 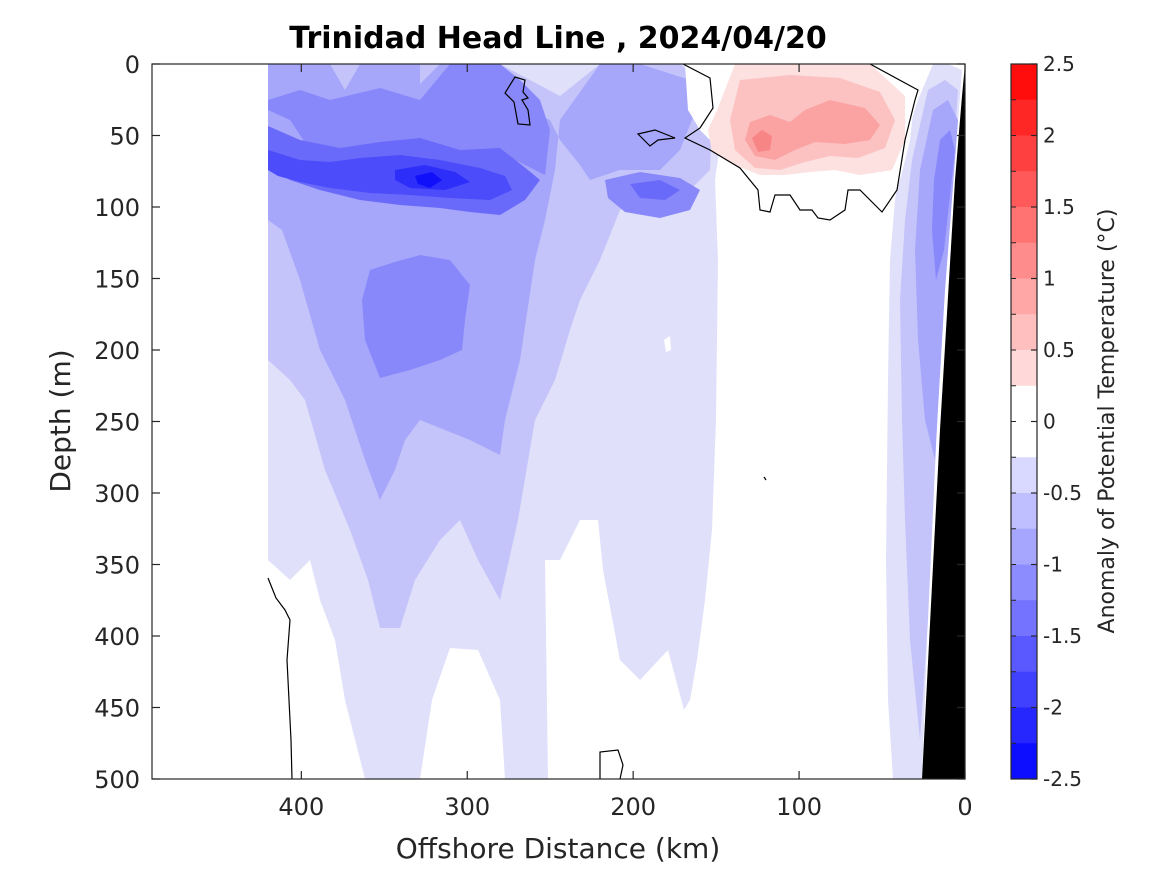 What do you see at coordinates (117, 280) in the screenshot?
I see `y-tick-label: 150` at bounding box center [117, 280].